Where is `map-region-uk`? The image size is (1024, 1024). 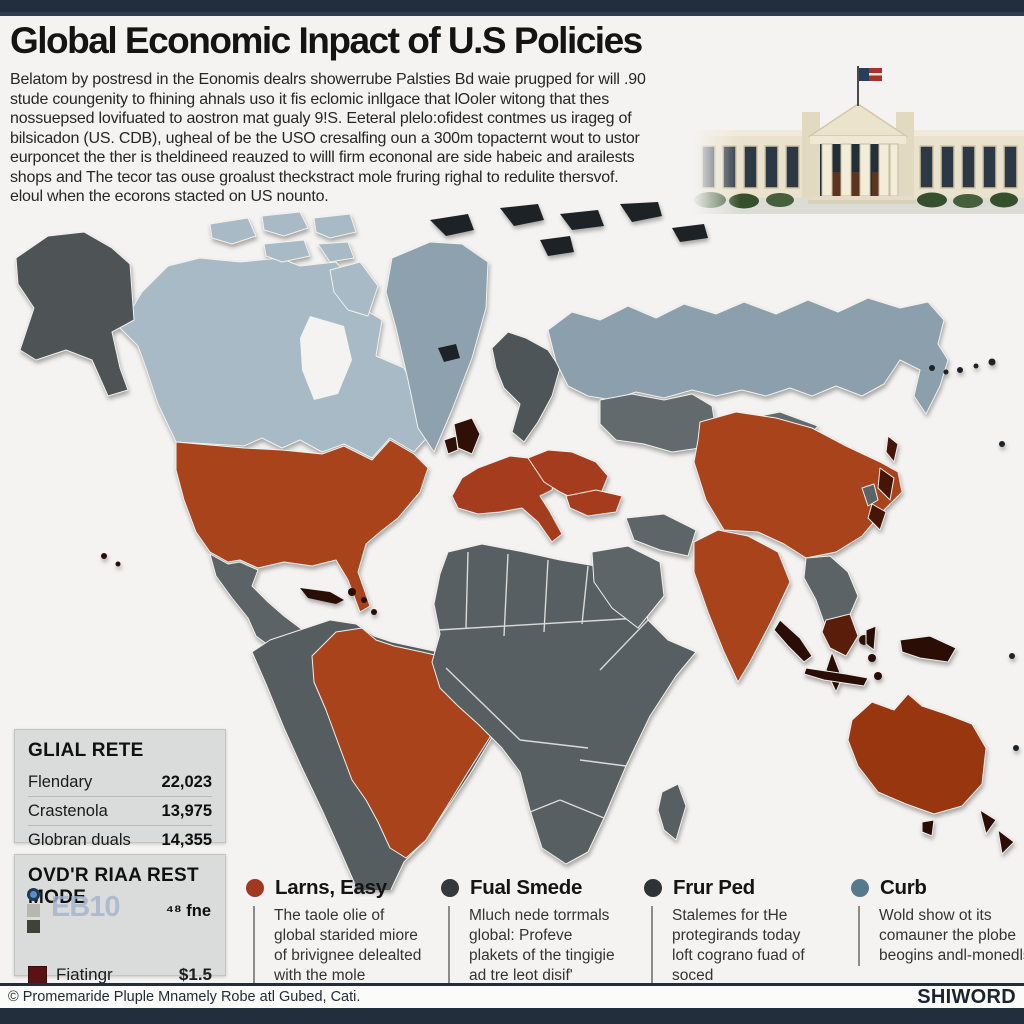 map-region-uk is located at coordinates (462, 436).